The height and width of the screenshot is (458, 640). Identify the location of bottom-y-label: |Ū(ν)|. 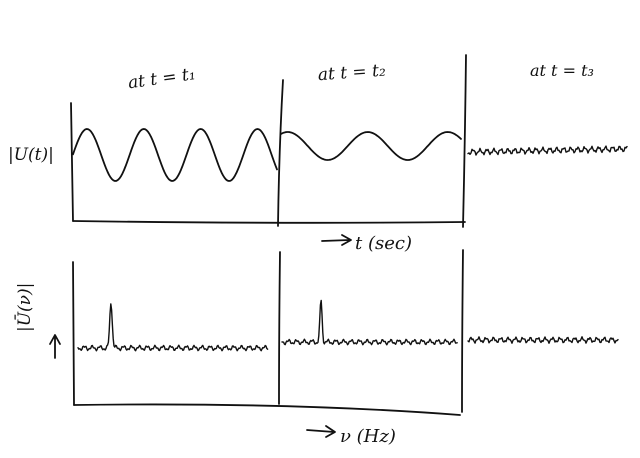
(24, 307).